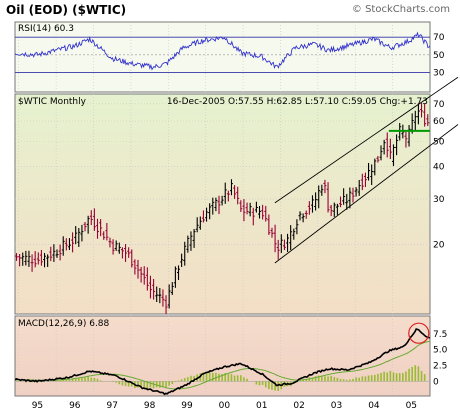 The image size is (460, 414). What do you see at coordinates (440, 367) in the screenshot?
I see `macd-tick-label: 2.5` at bounding box center [440, 367].